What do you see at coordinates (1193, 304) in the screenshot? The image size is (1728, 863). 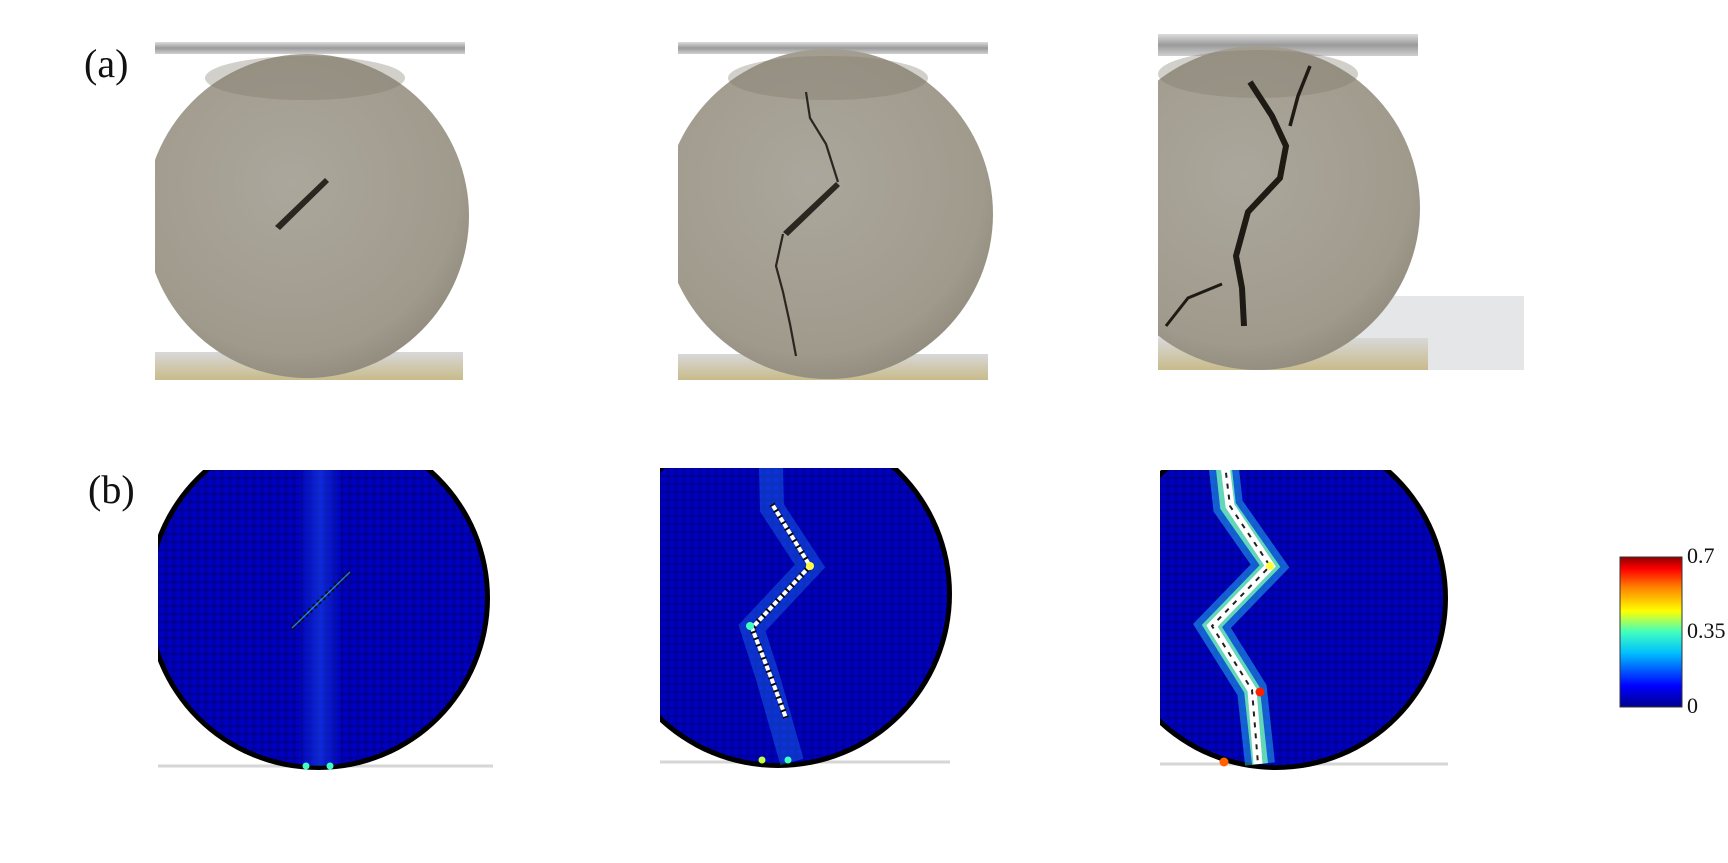 I see `side-crack` at bounding box center [1193, 304].